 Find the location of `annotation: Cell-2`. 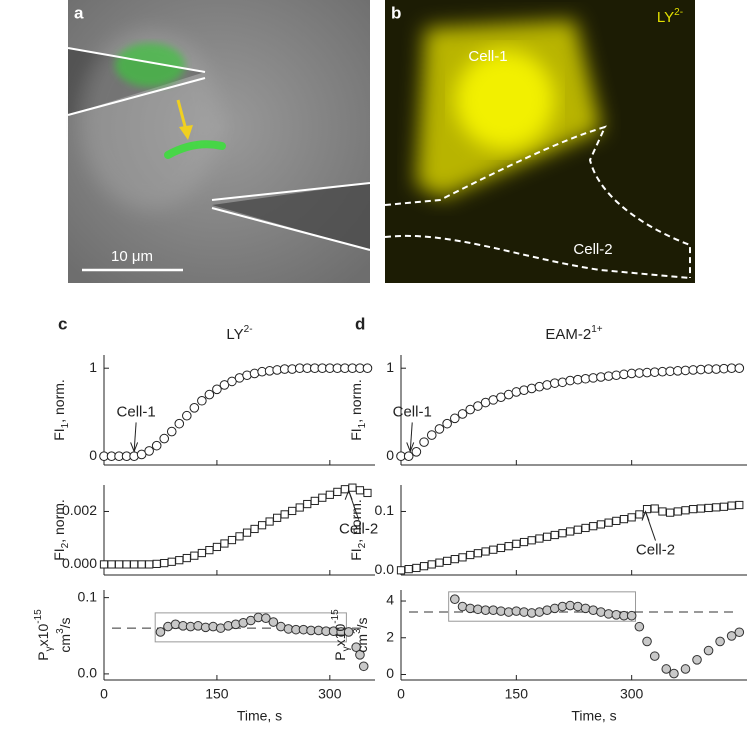

annotation: Cell-2 is located at coordinates (358, 529).